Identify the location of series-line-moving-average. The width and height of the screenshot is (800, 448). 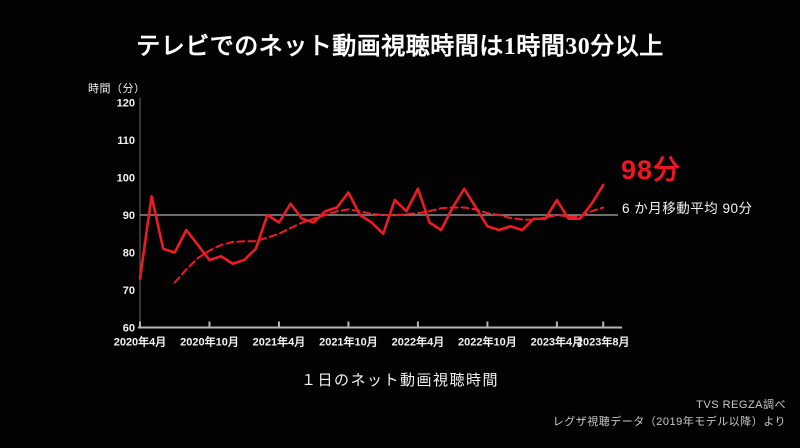
(389, 245).